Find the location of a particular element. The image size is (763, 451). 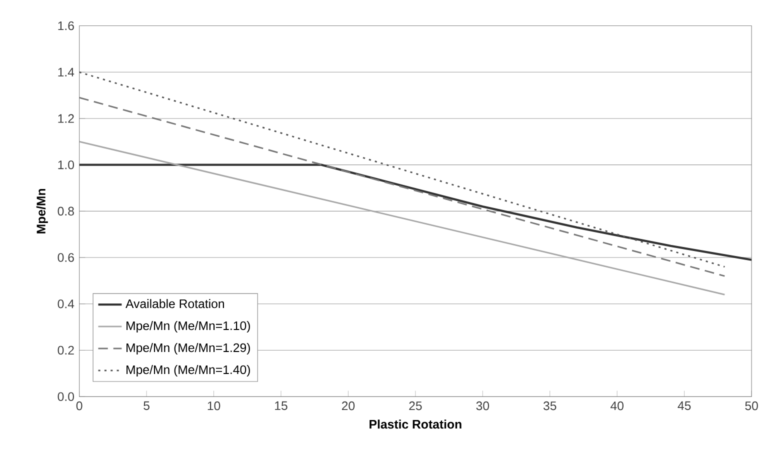

legend-label: Mpe/Mn (Me/Mn=1.10) is located at coordinates (188, 326).